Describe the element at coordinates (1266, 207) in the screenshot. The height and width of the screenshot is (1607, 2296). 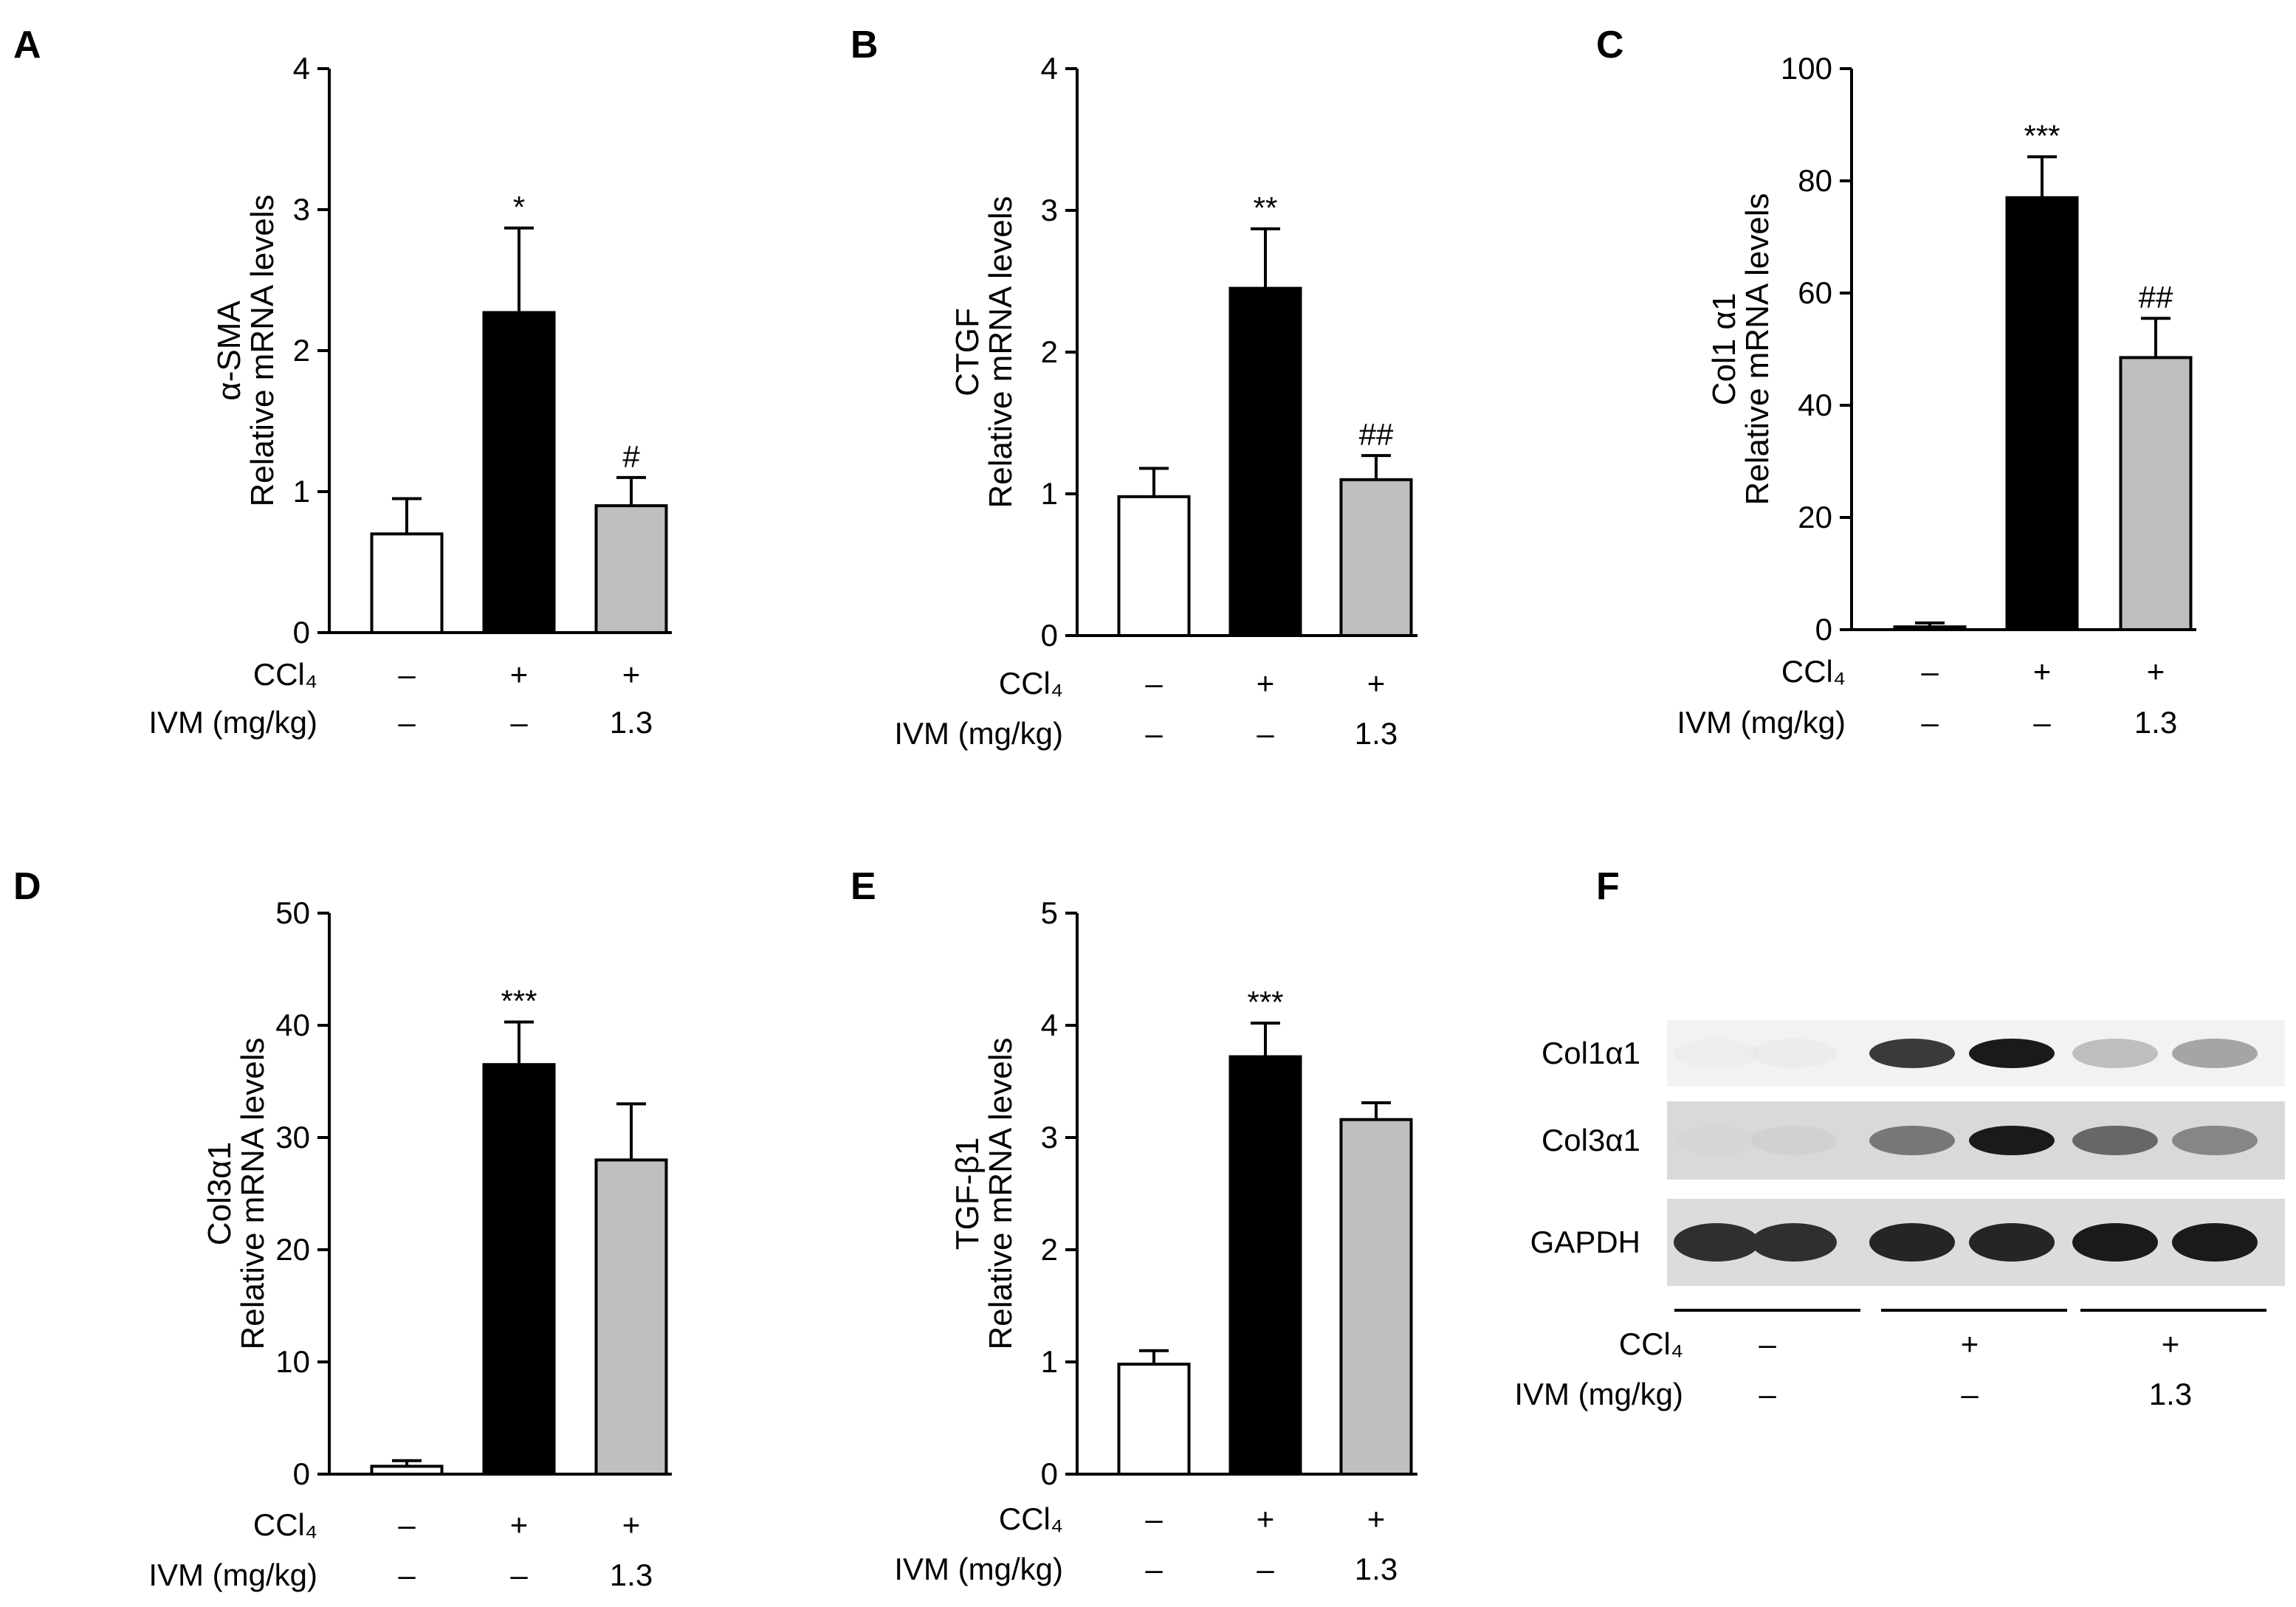
I see `significance-label: **` at that location.